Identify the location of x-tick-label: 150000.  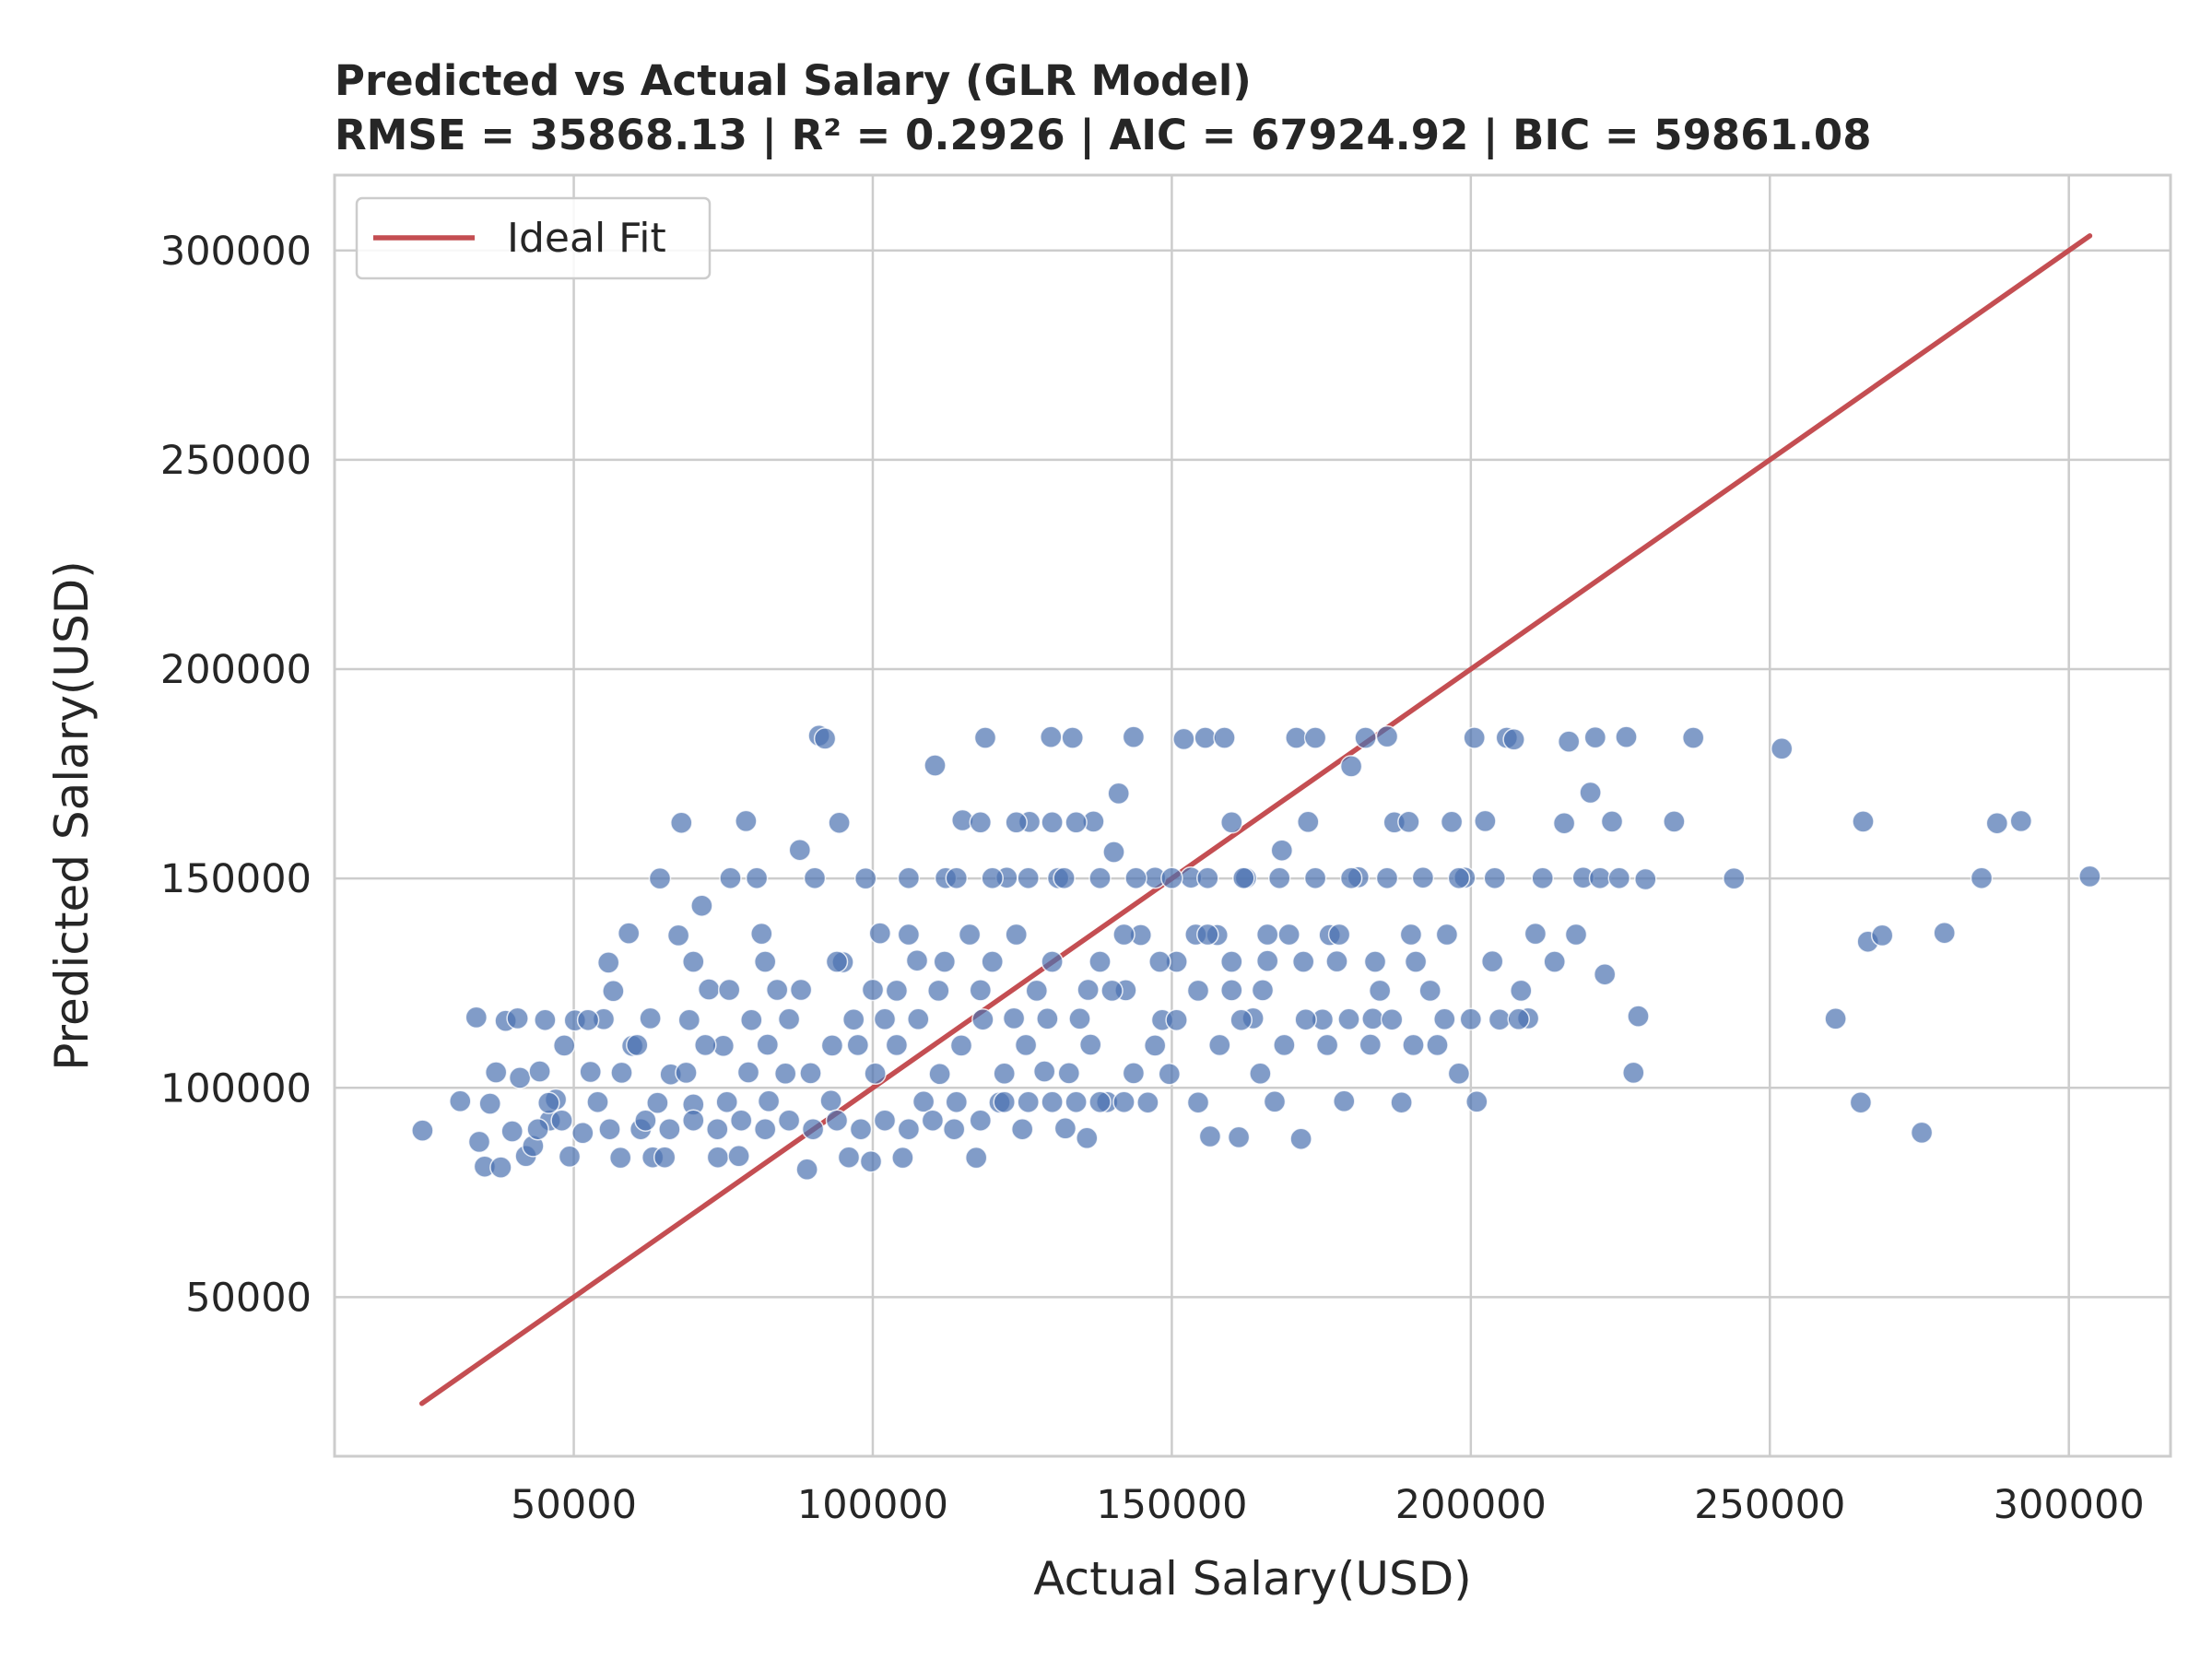
(1171, 1505).